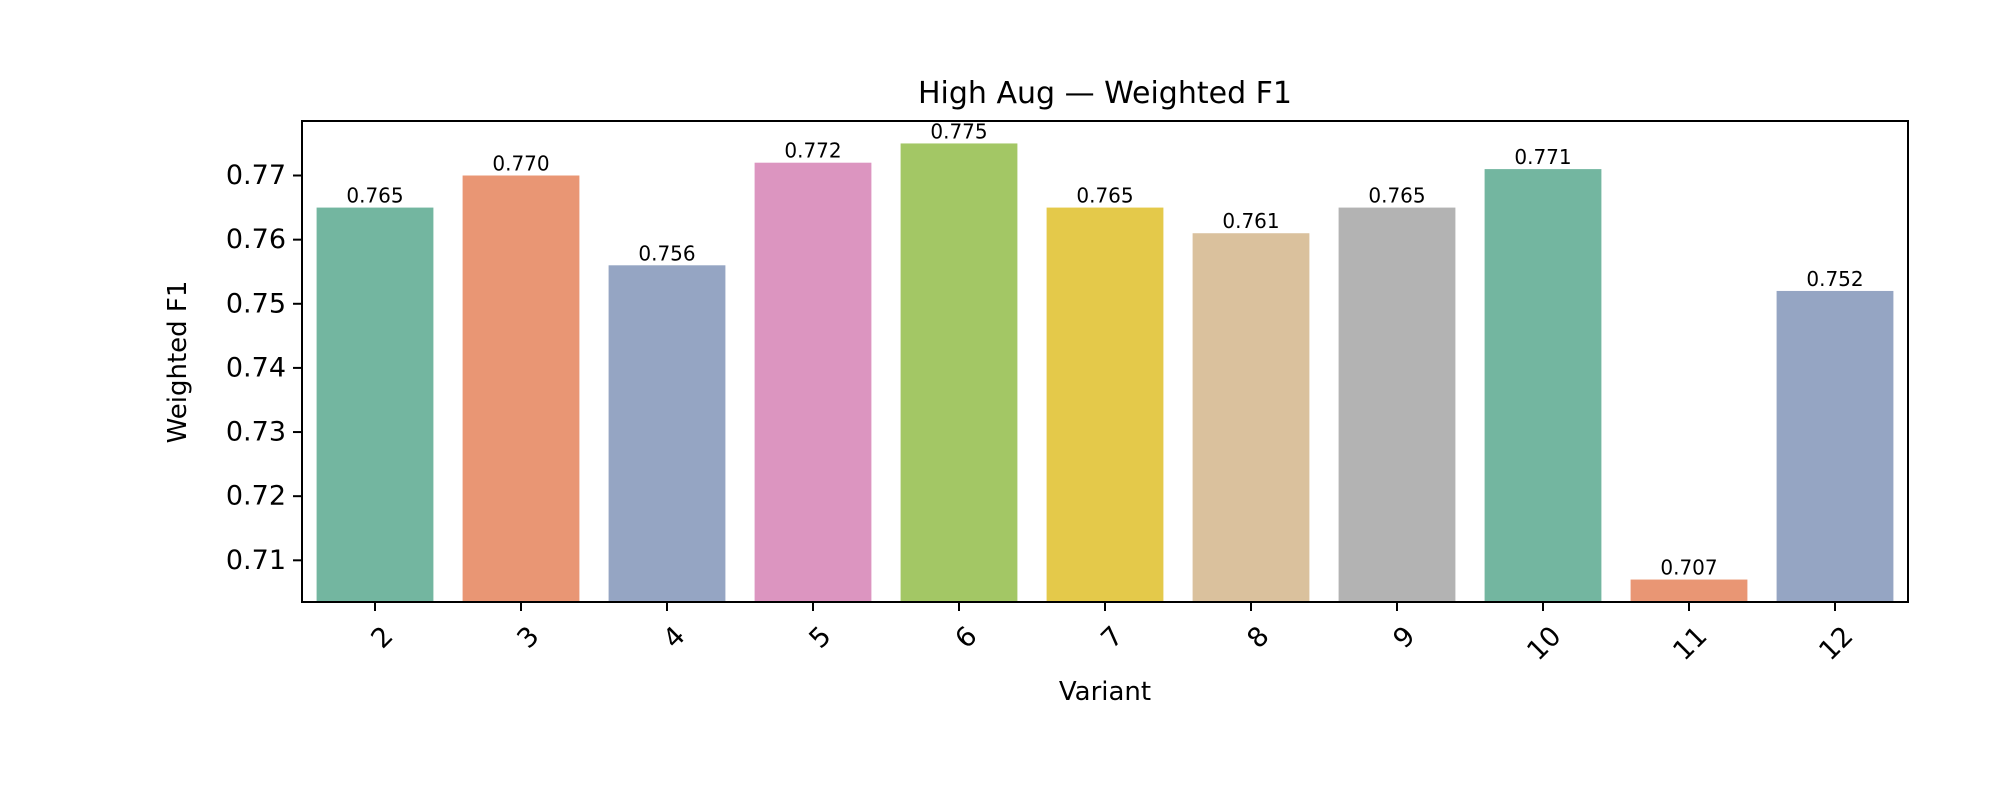 The height and width of the screenshot is (800, 2000). I want to click on x-axis-ticks: 2 3 4 5 6 7 8 9 10 11 12, so click(1112, 634).